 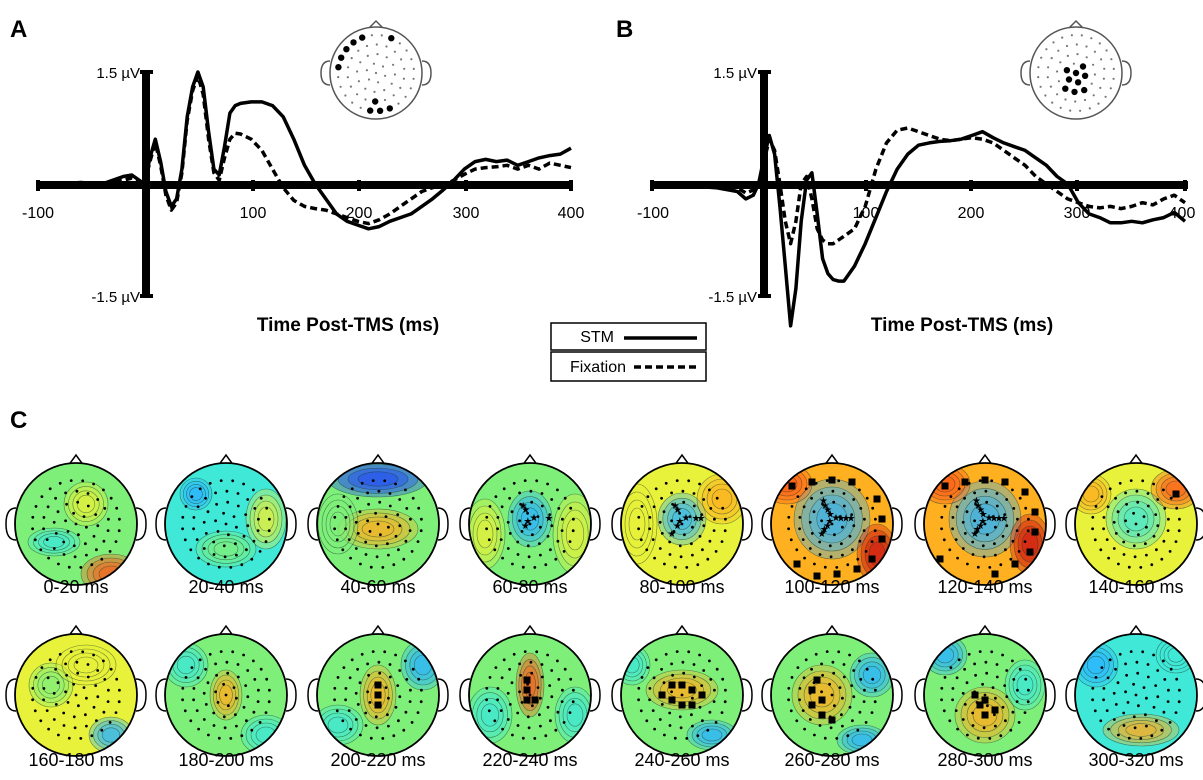 What do you see at coordinates (1135, 587) in the screenshot?
I see `topo-time-label: 140-160 ms` at bounding box center [1135, 587].